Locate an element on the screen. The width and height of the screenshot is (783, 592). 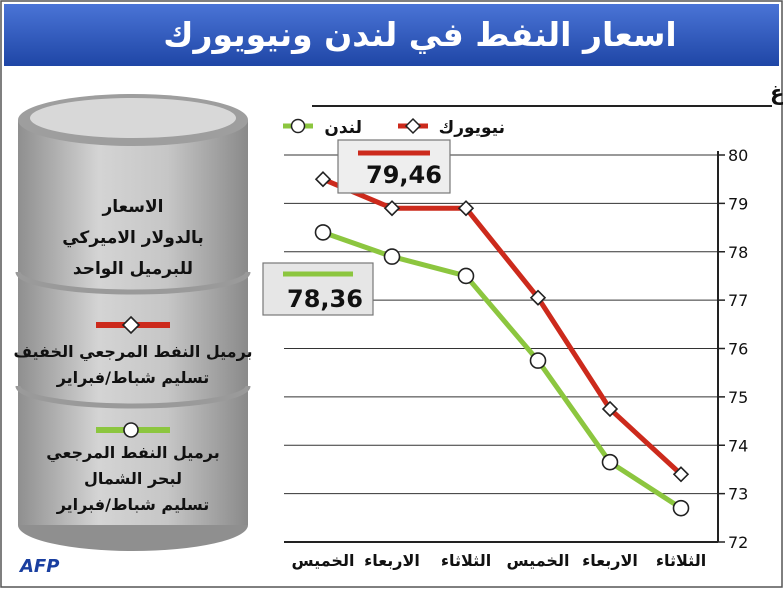
legend-ldn-marker is located at coordinates (298, 126).